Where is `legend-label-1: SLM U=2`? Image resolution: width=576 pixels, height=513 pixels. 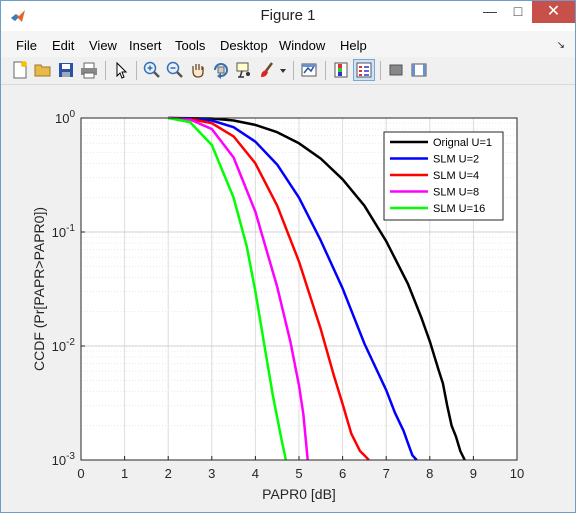 legend-label-1: SLM U=2 is located at coordinates (456, 160).